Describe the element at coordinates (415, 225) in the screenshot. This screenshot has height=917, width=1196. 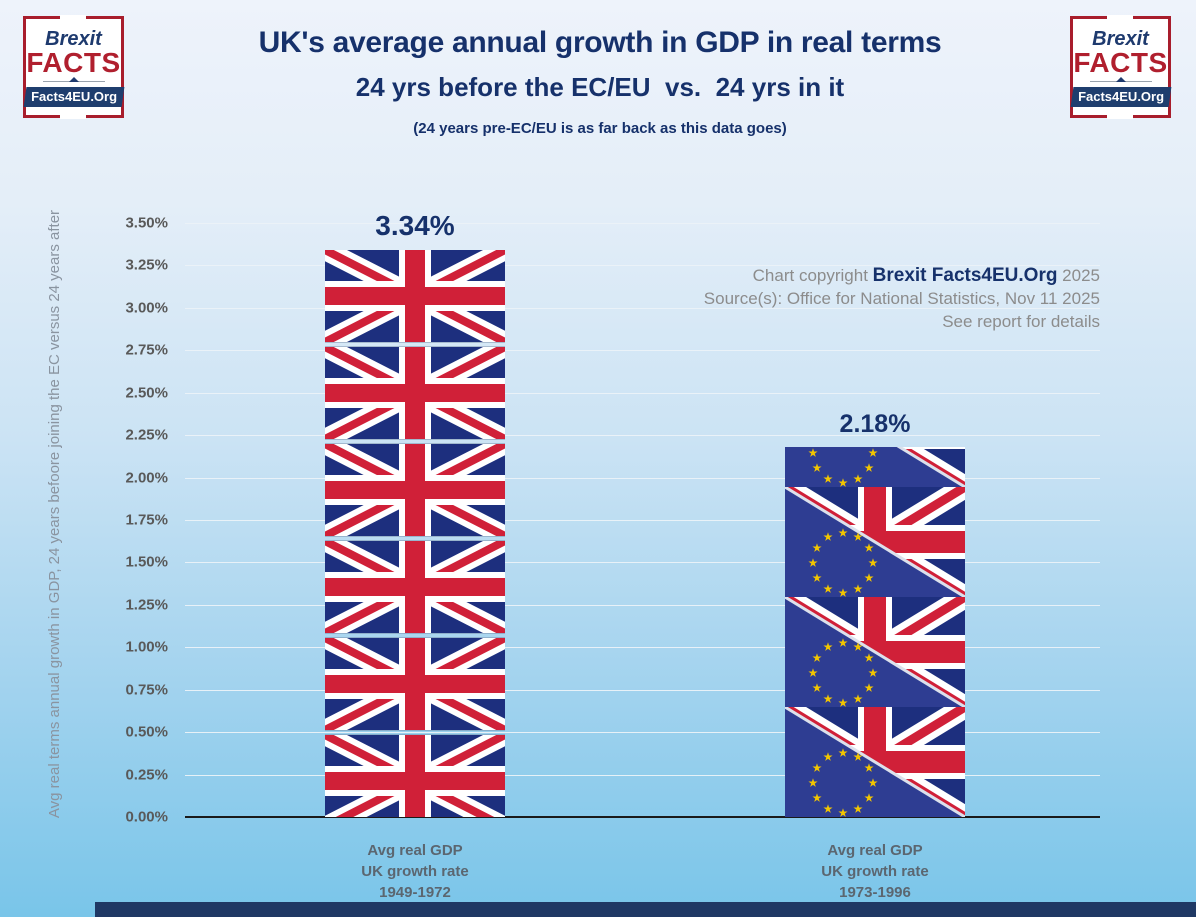
I see `bar-value-label: 3.34%` at that location.